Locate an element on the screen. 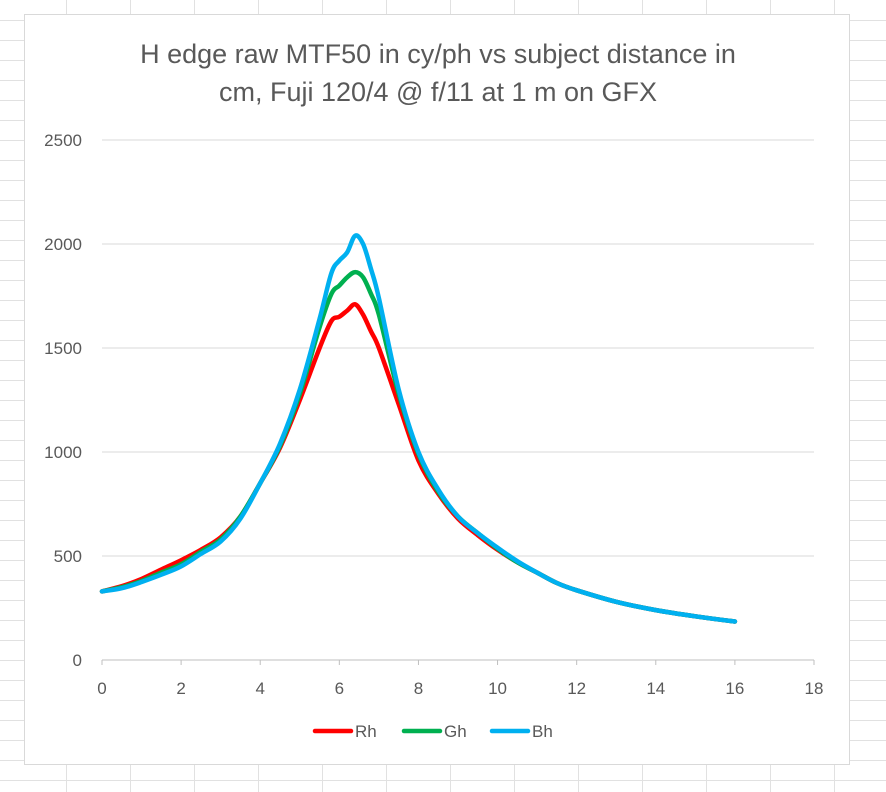 This screenshot has height=792, width=886. x-tick-label: 16 is located at coordinates (734, 688).